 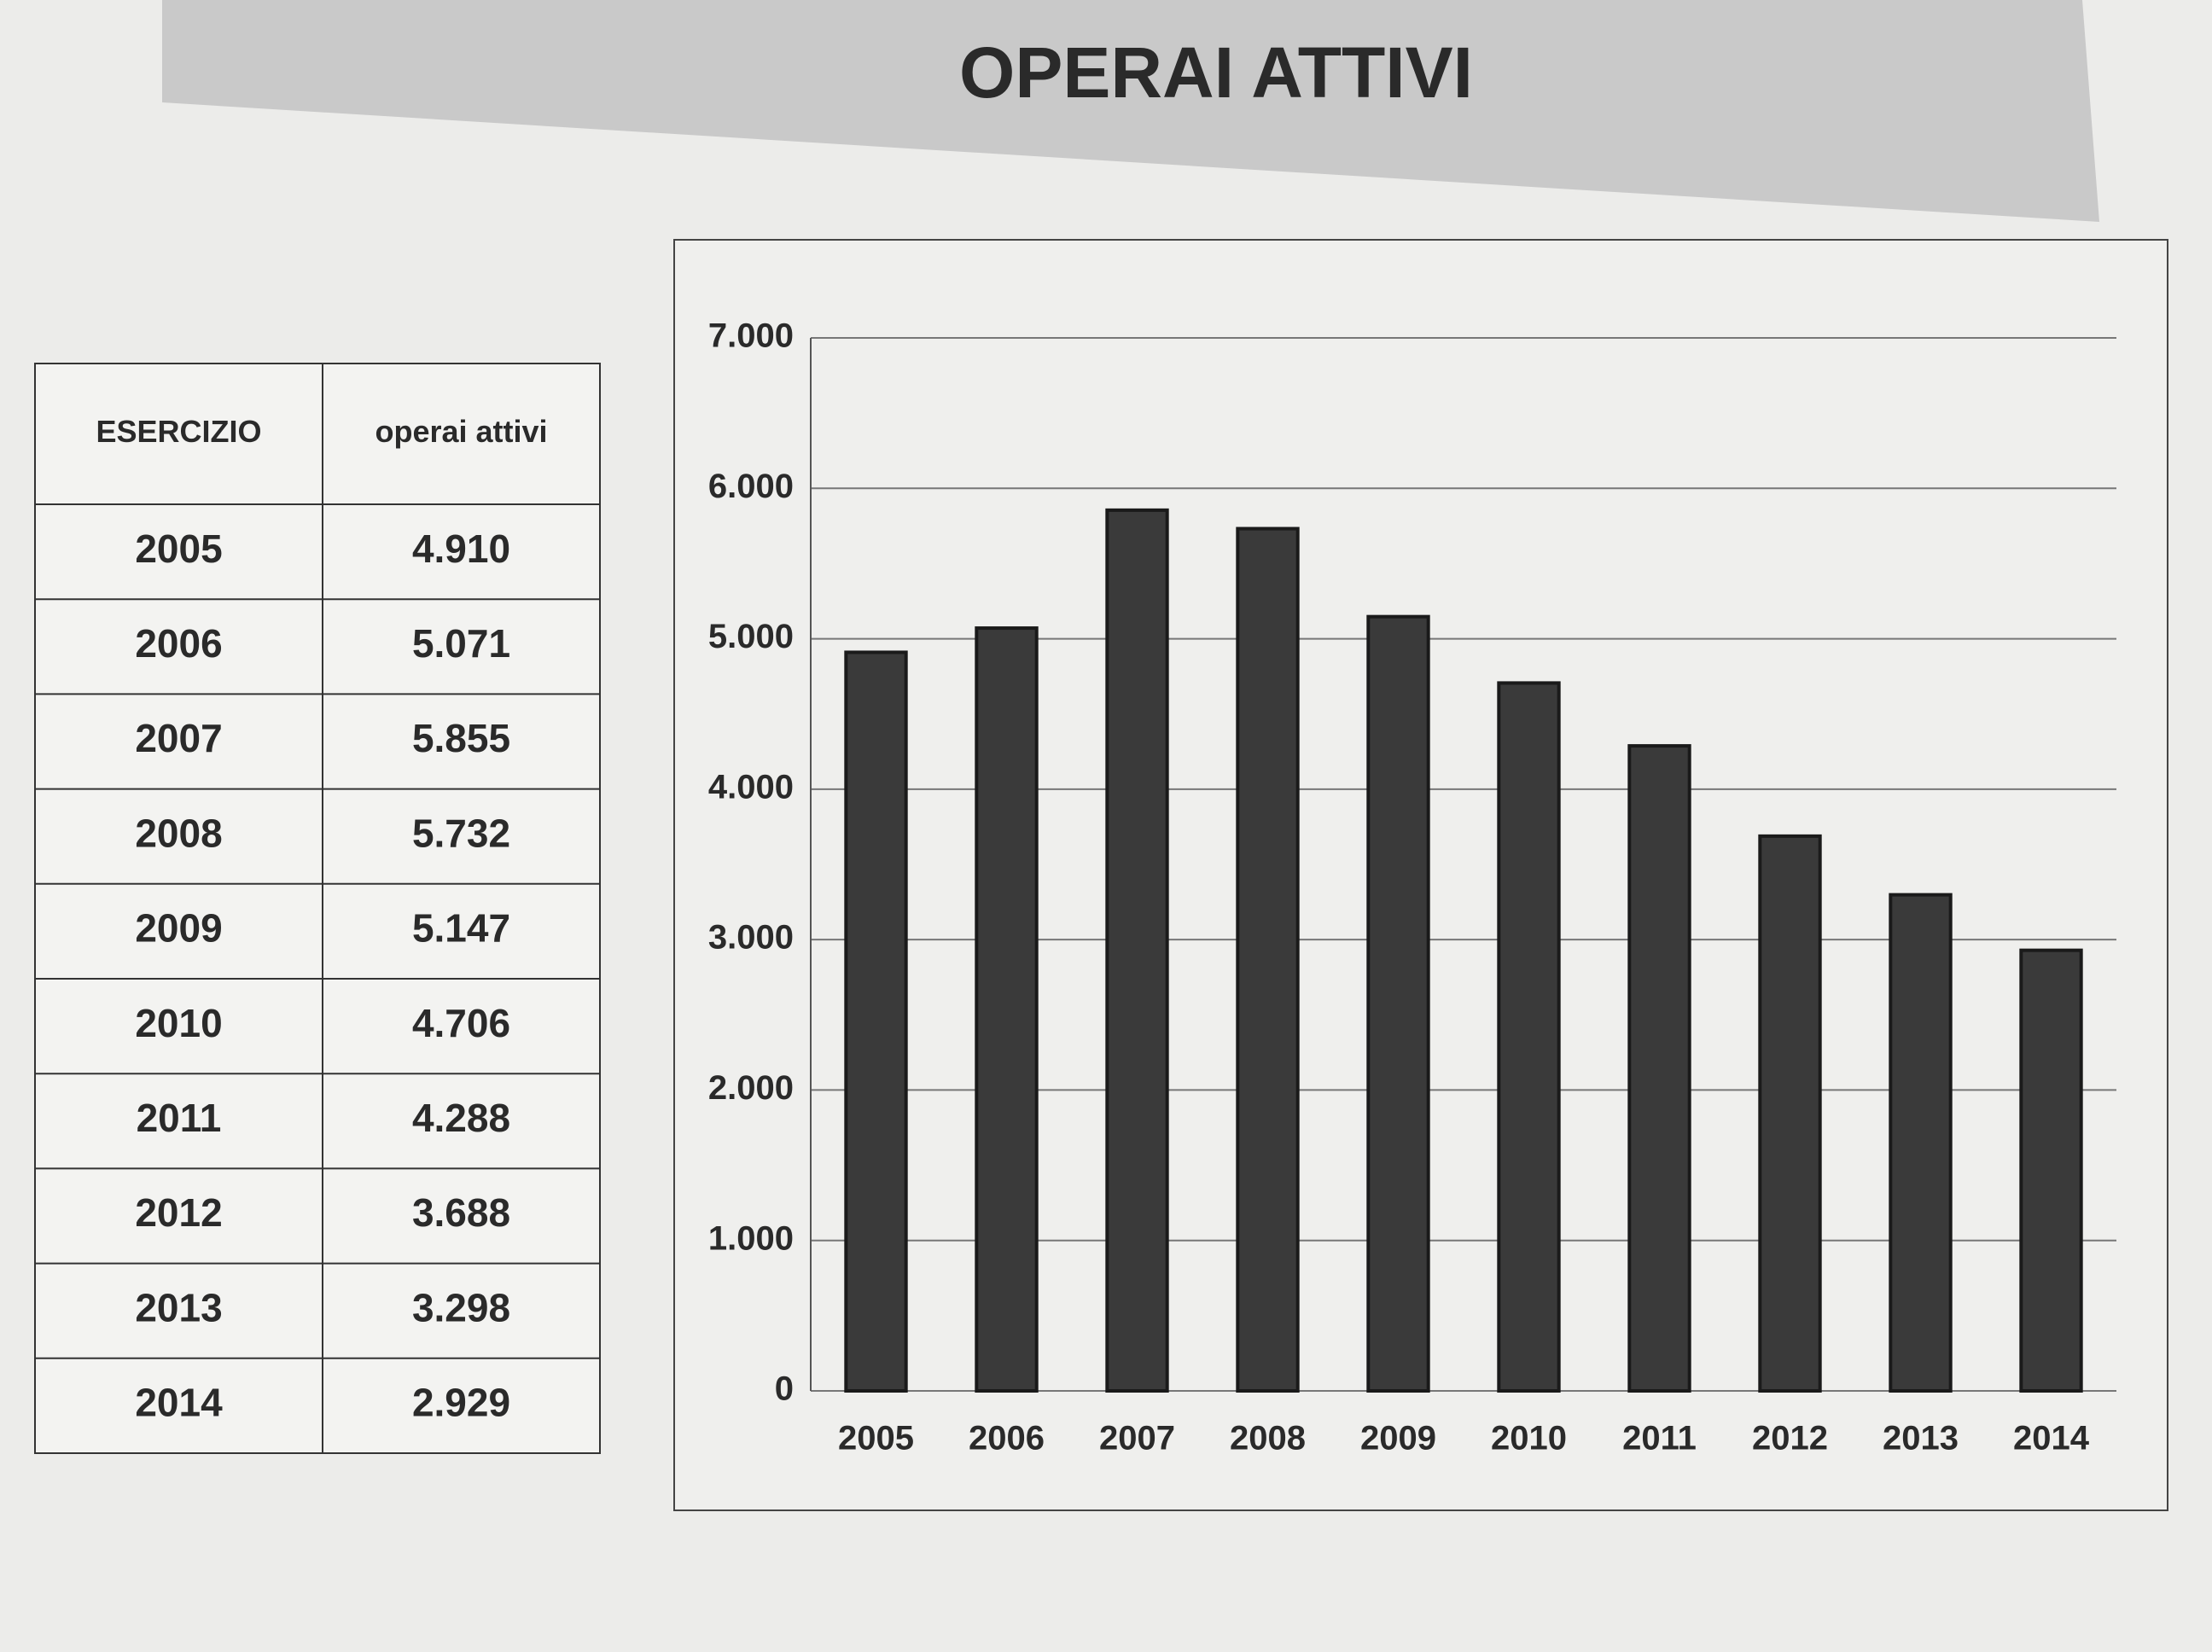 What do you see at coordinates (1790, 1438) in the screenshot?
I see `x-tick-label: 2012` at bounding box center [1790, 1438].